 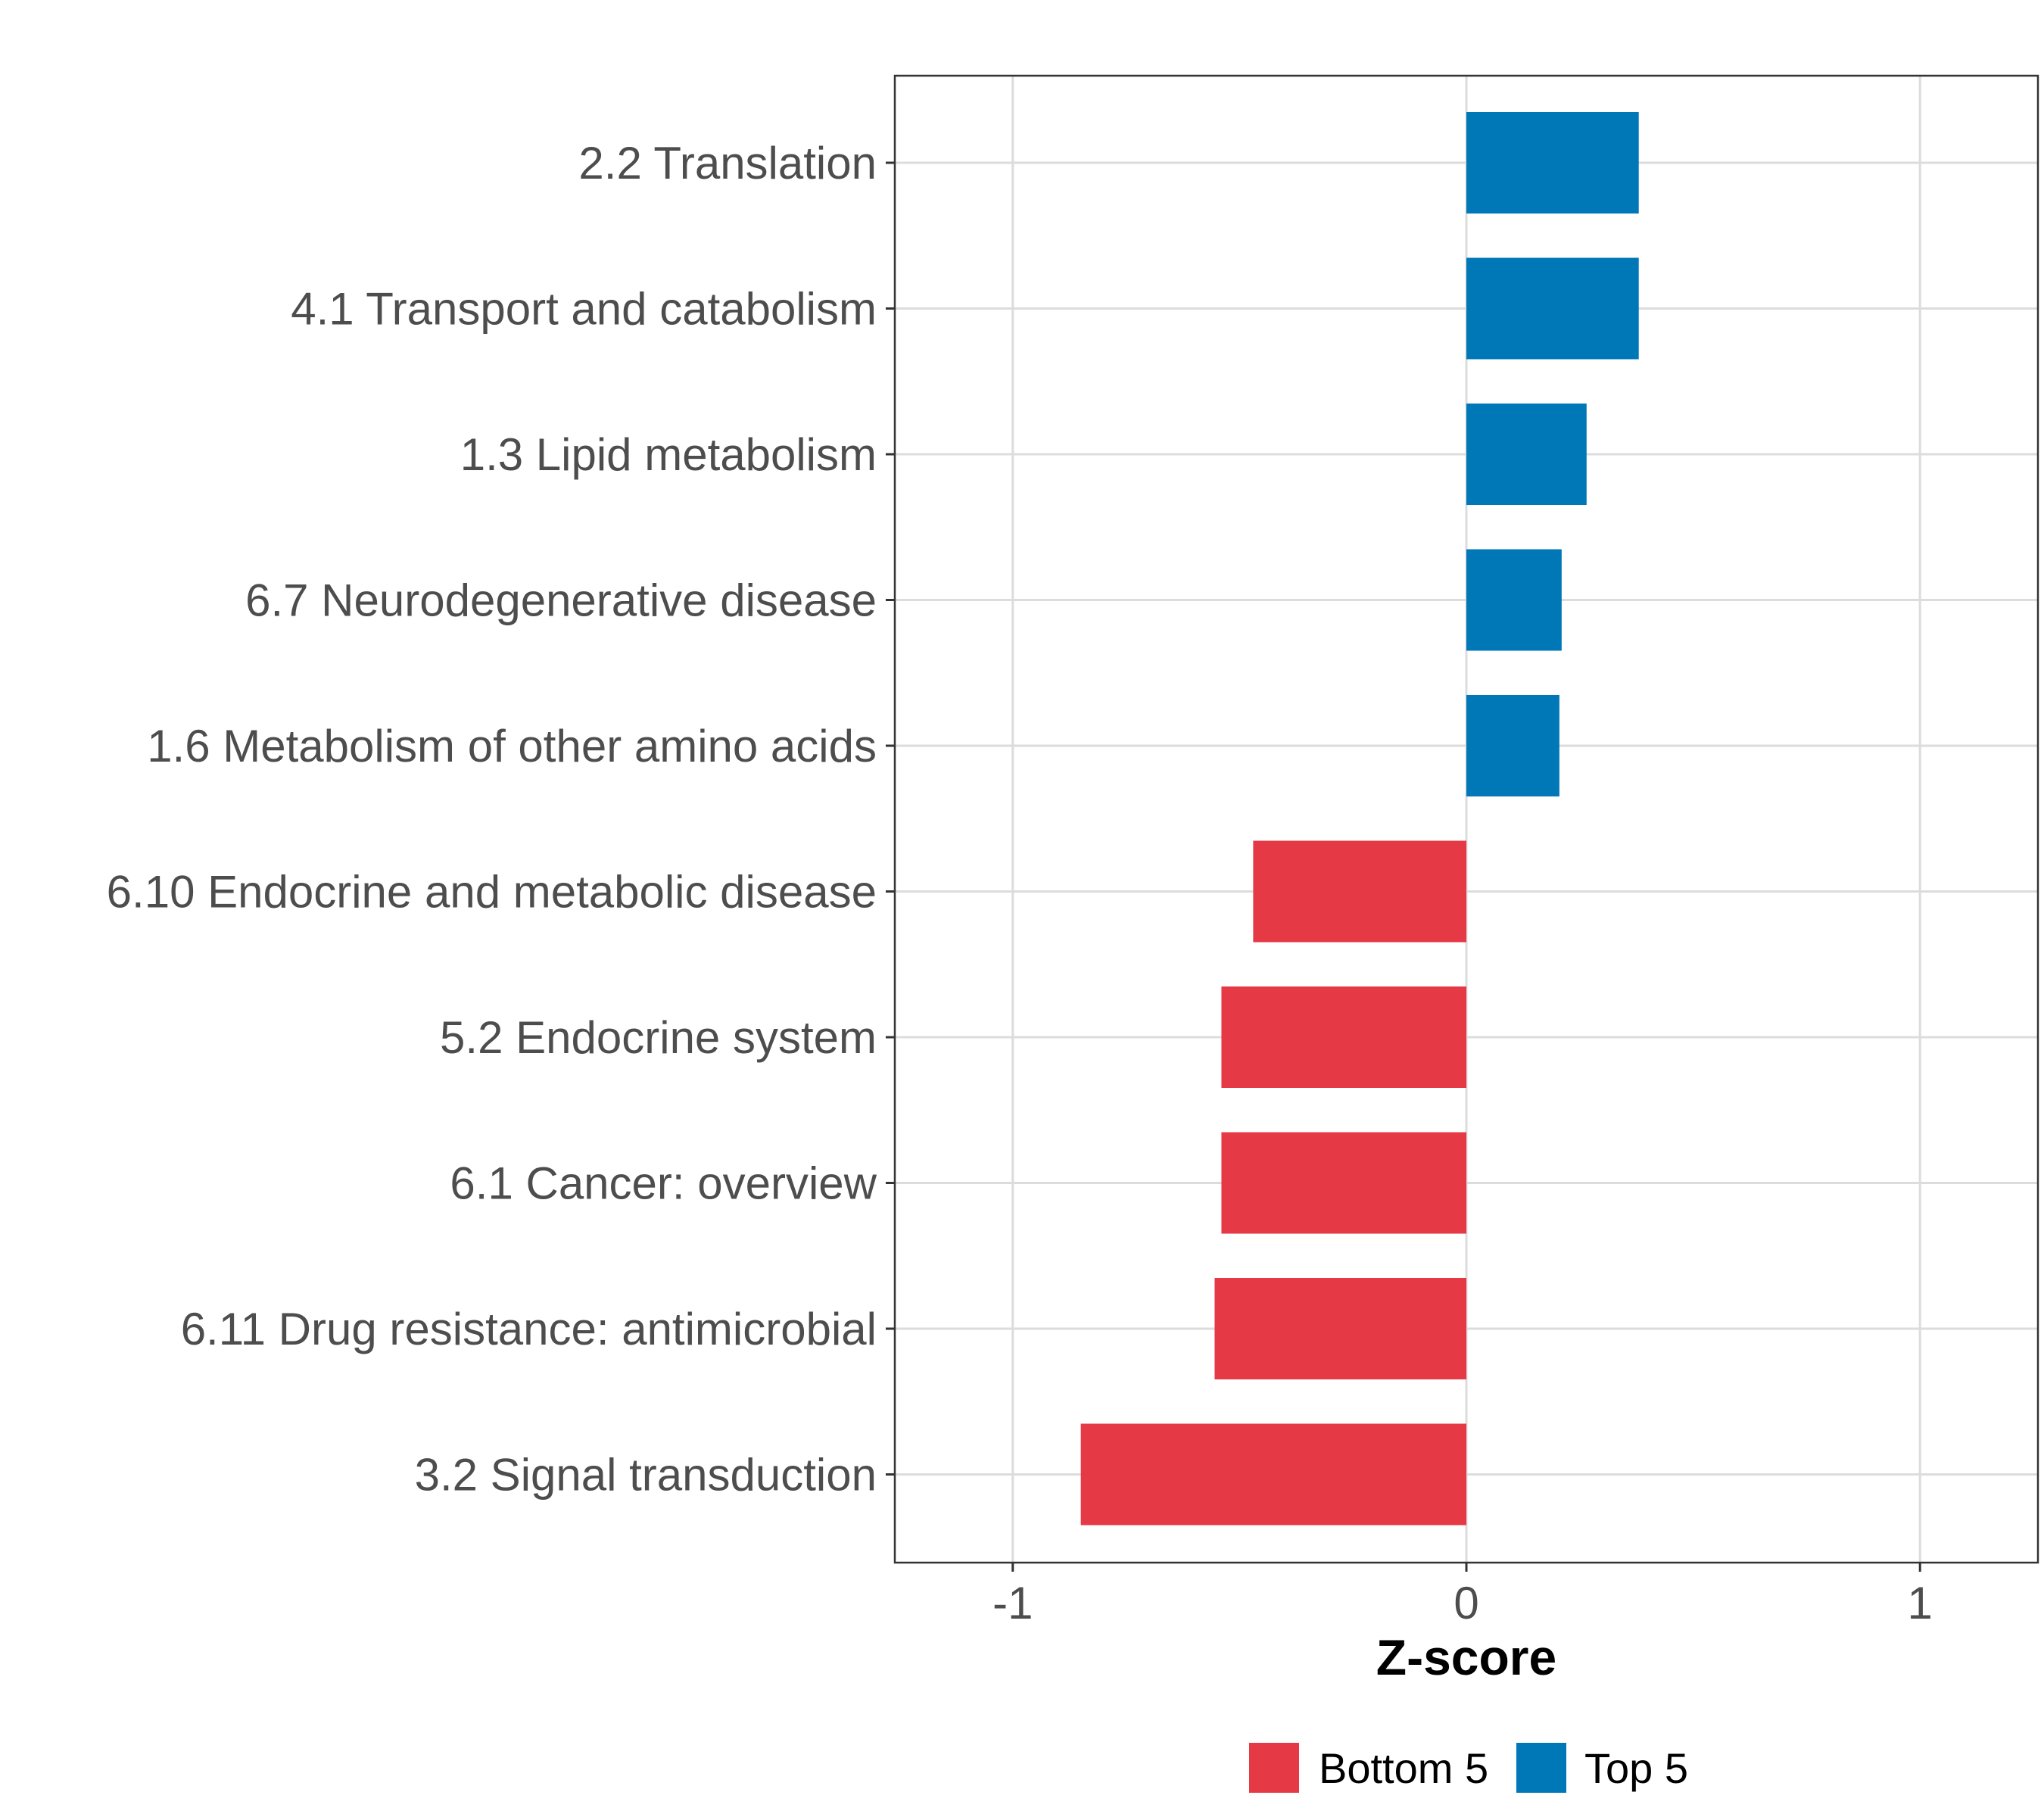 What do you see at coordinates (561, 600) in the screenshot?
I see `y-tick-label: 6.7 Neurodegenerative disease` at bounding box center [561, 600].